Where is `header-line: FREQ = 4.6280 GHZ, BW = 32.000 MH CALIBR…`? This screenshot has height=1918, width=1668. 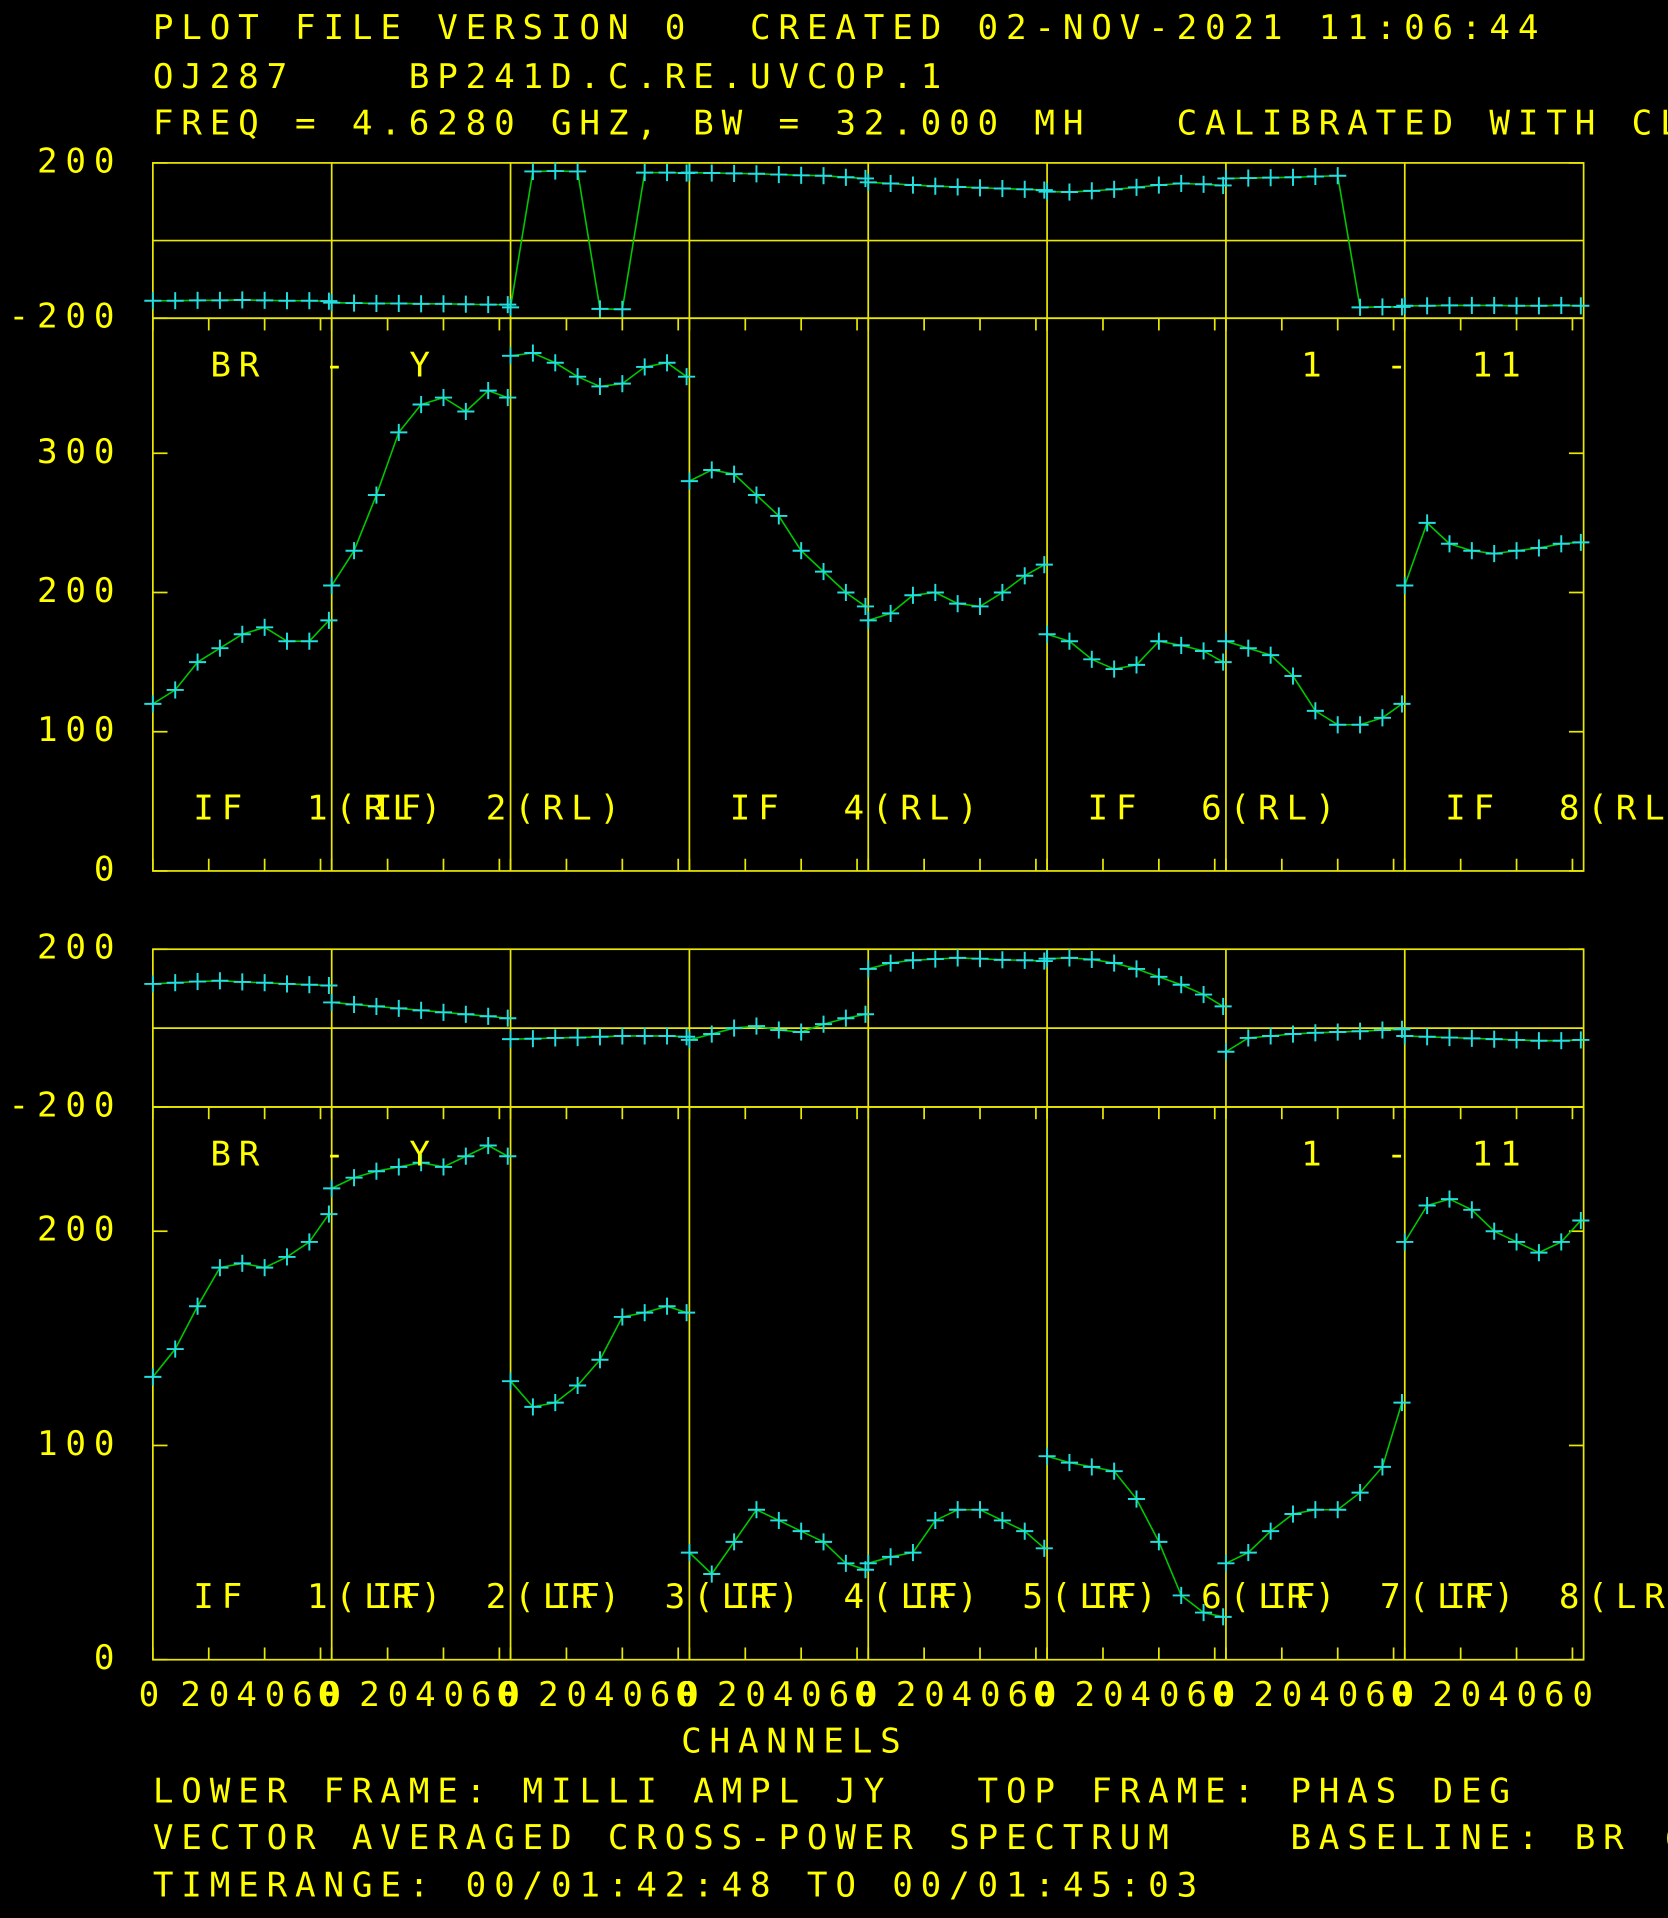 header-line: FREQ = 4.6280 GHZ, BW = 32.000 MH CALIBR… is located at coordinates (910, 124).